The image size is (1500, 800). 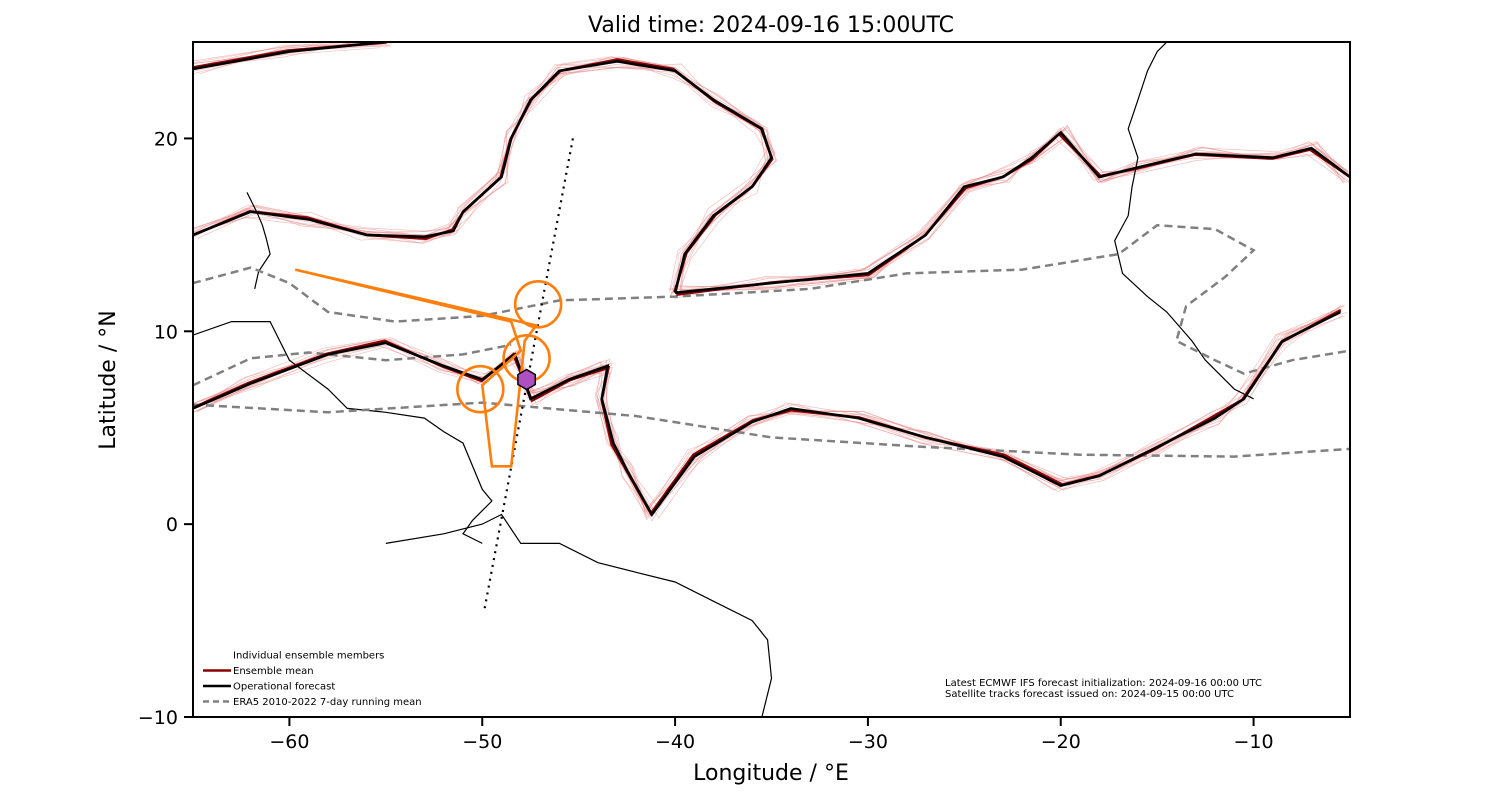 I want to click on legend-label: Individual ensemble members, so click(x=308, y=656).